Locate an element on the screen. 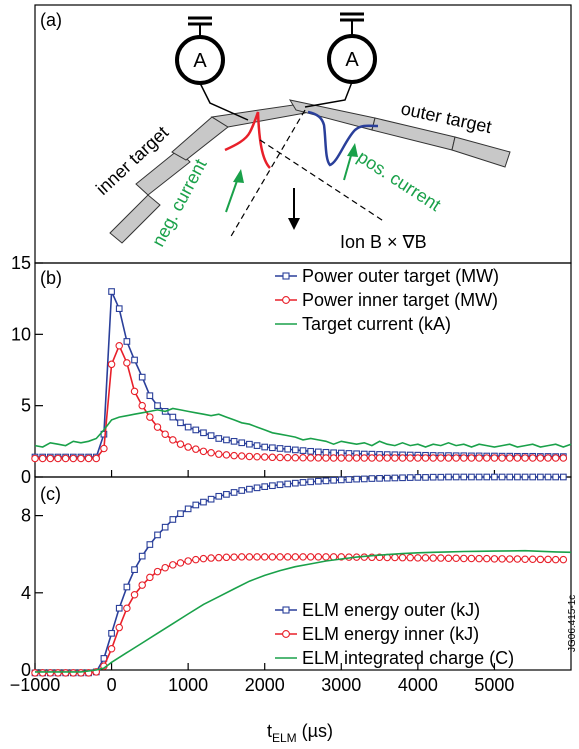 The height and width of the screenshot is (749, 579). x-tick-label: 1000 is located at coordinates (188, 685).